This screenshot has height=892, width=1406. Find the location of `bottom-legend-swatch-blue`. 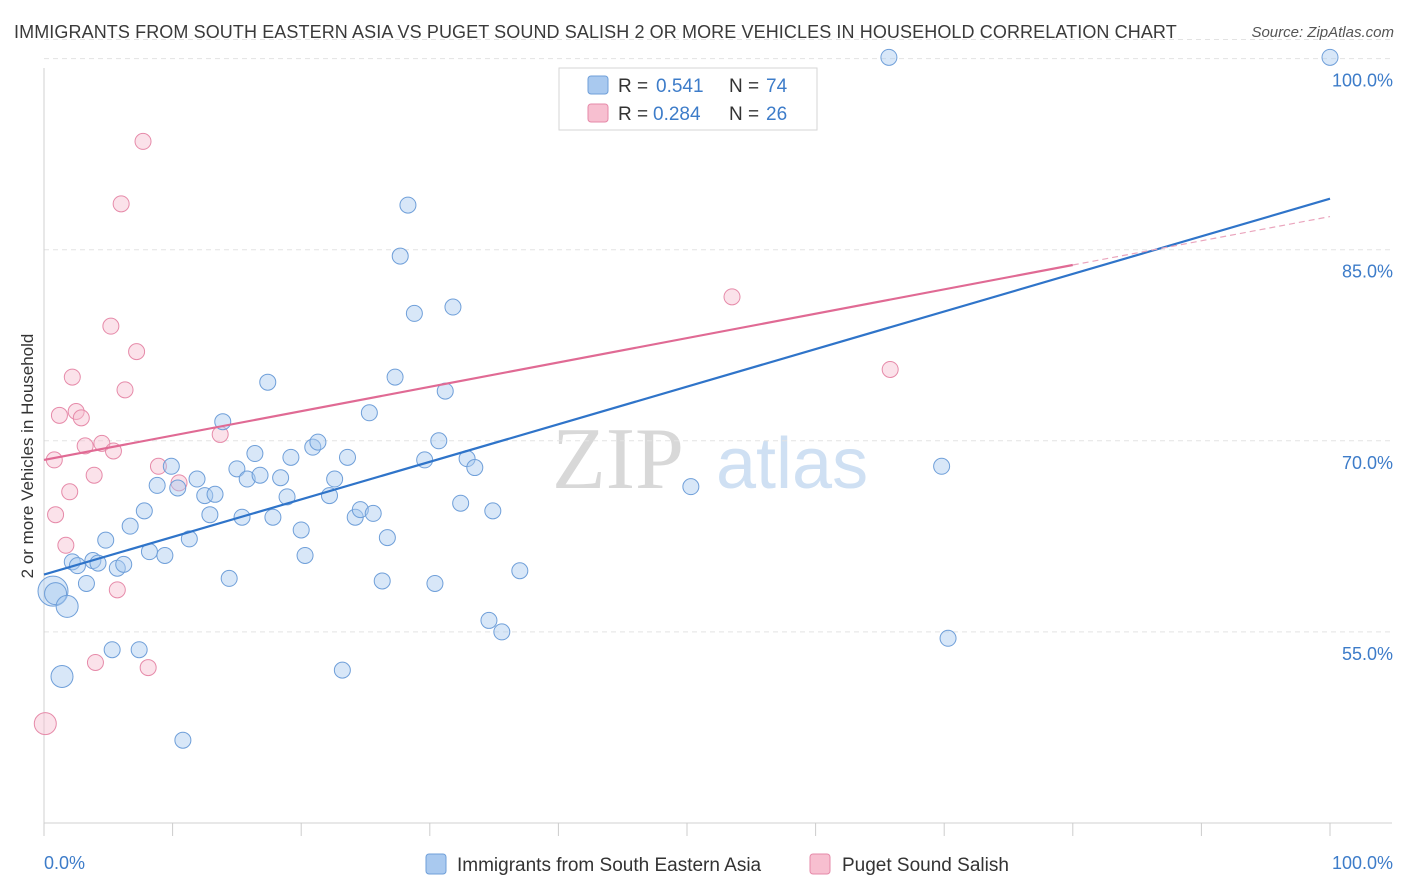

bottom-legend-swatch-blue is located at coordinates (436, 864).